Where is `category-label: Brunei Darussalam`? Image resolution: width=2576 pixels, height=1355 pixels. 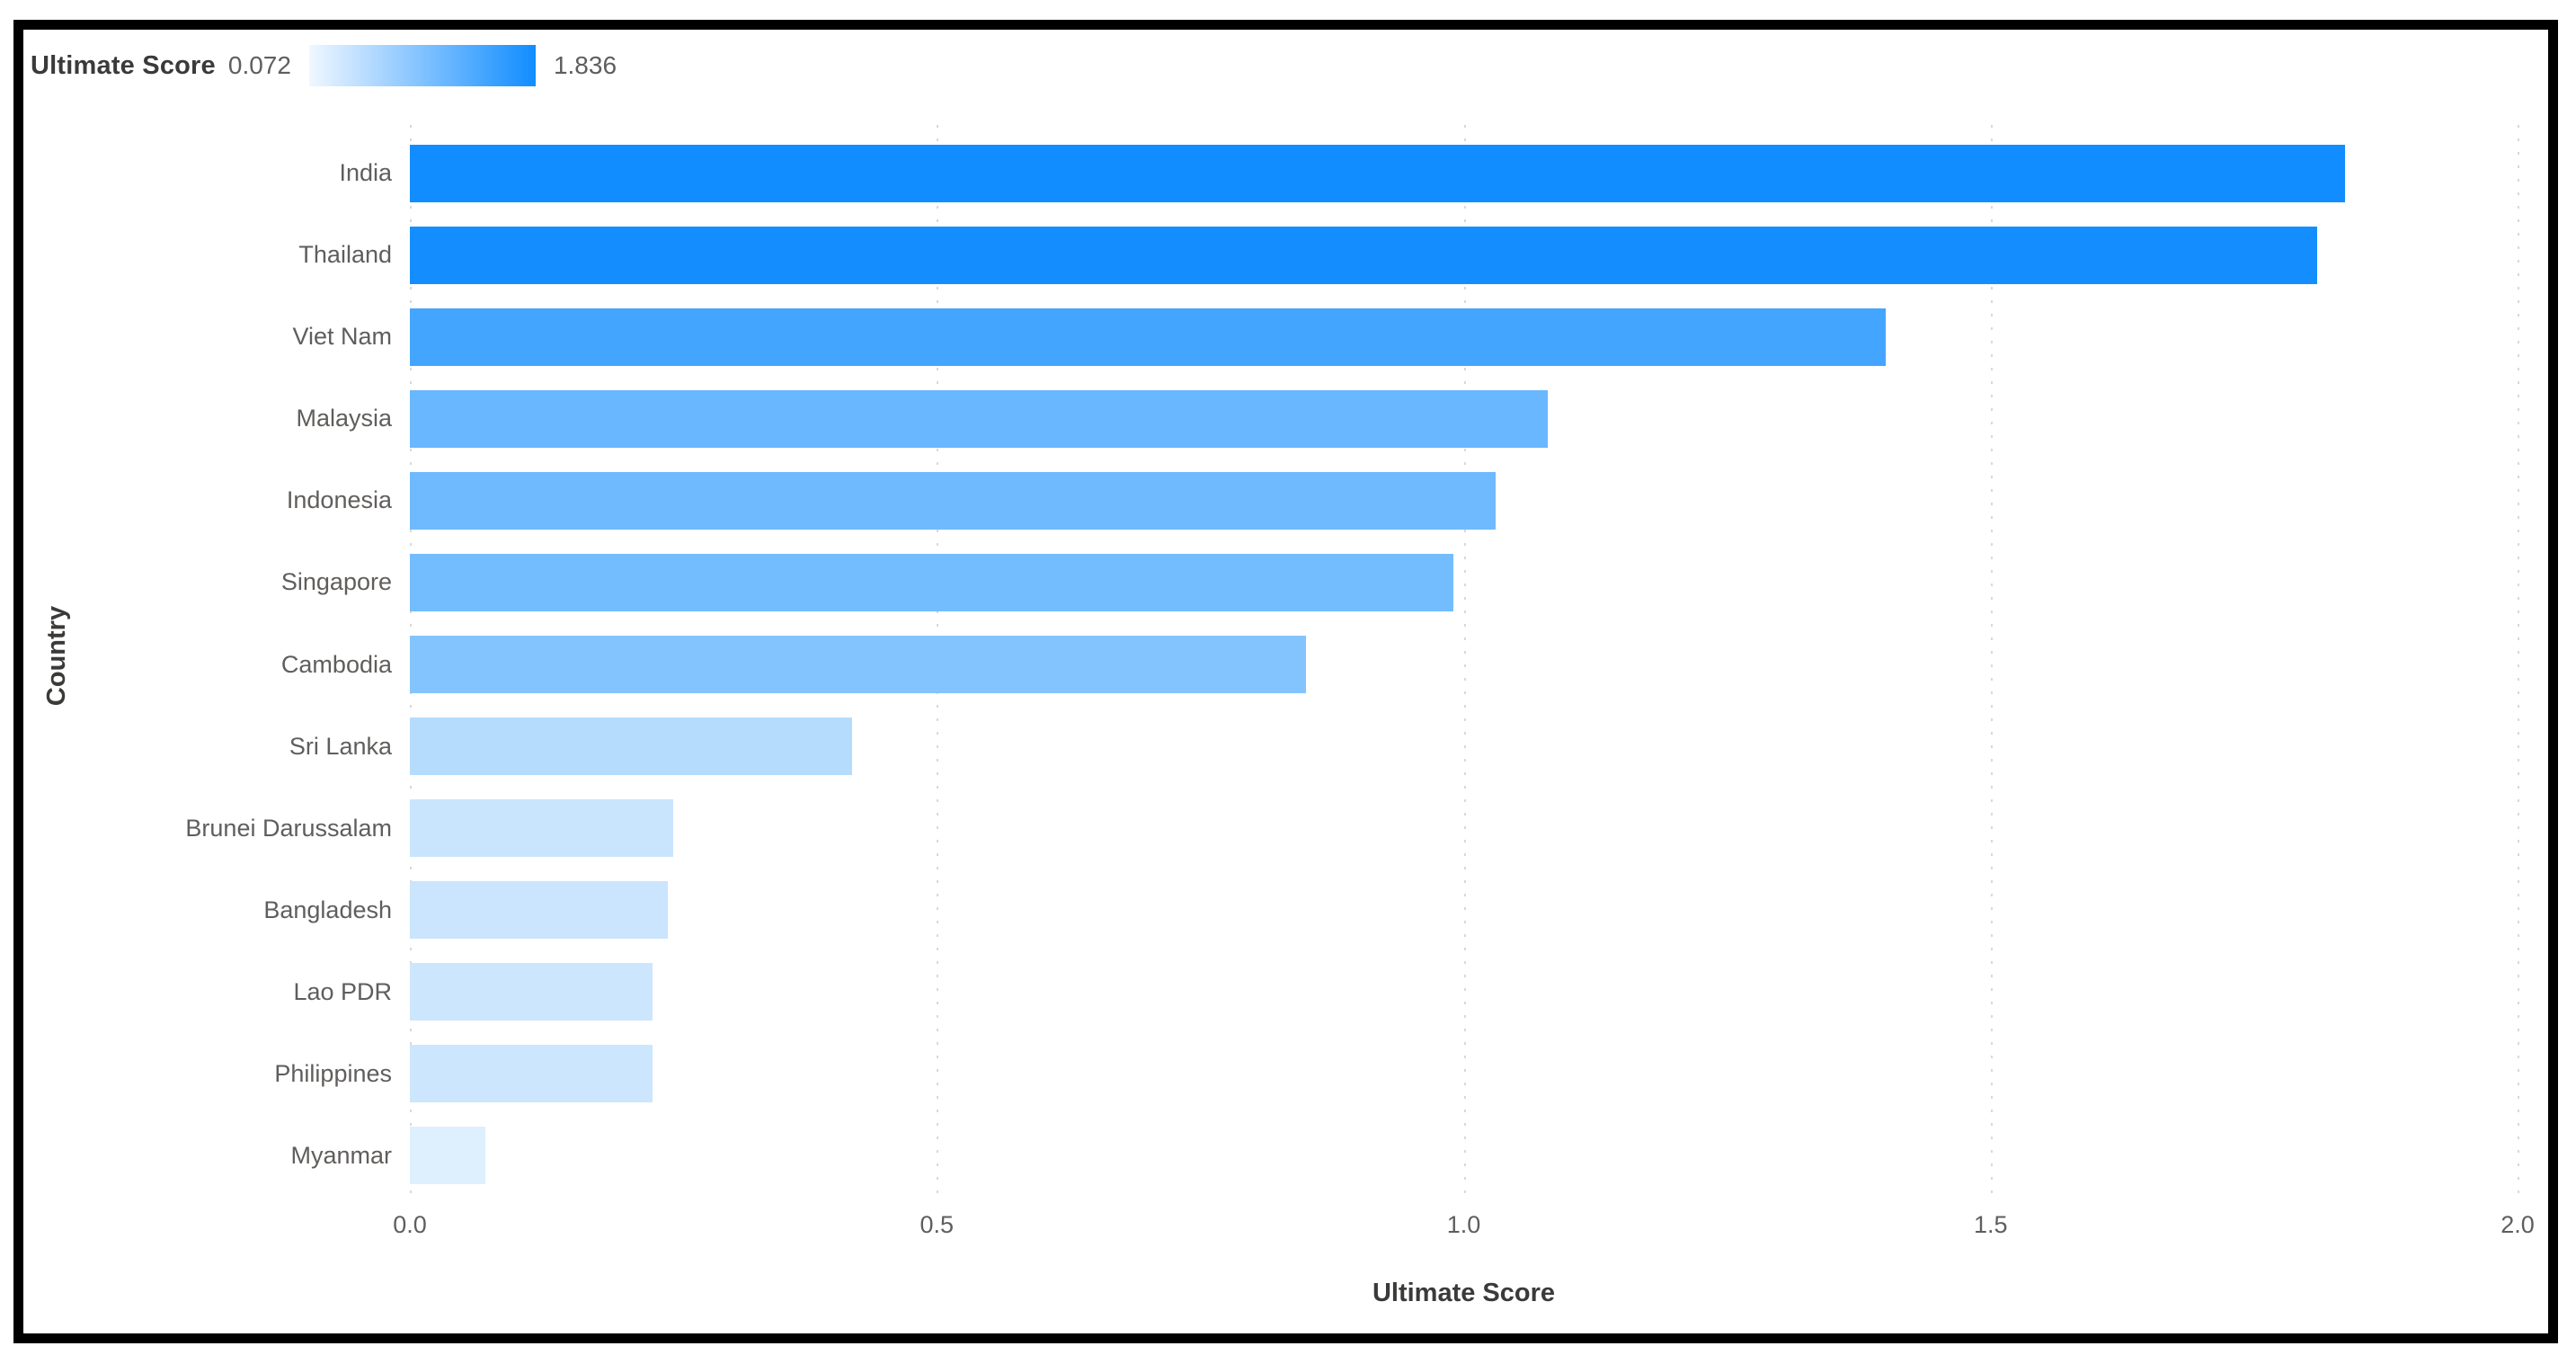
category-label: Brunei Darussalam is located at coordinates (288, 828).